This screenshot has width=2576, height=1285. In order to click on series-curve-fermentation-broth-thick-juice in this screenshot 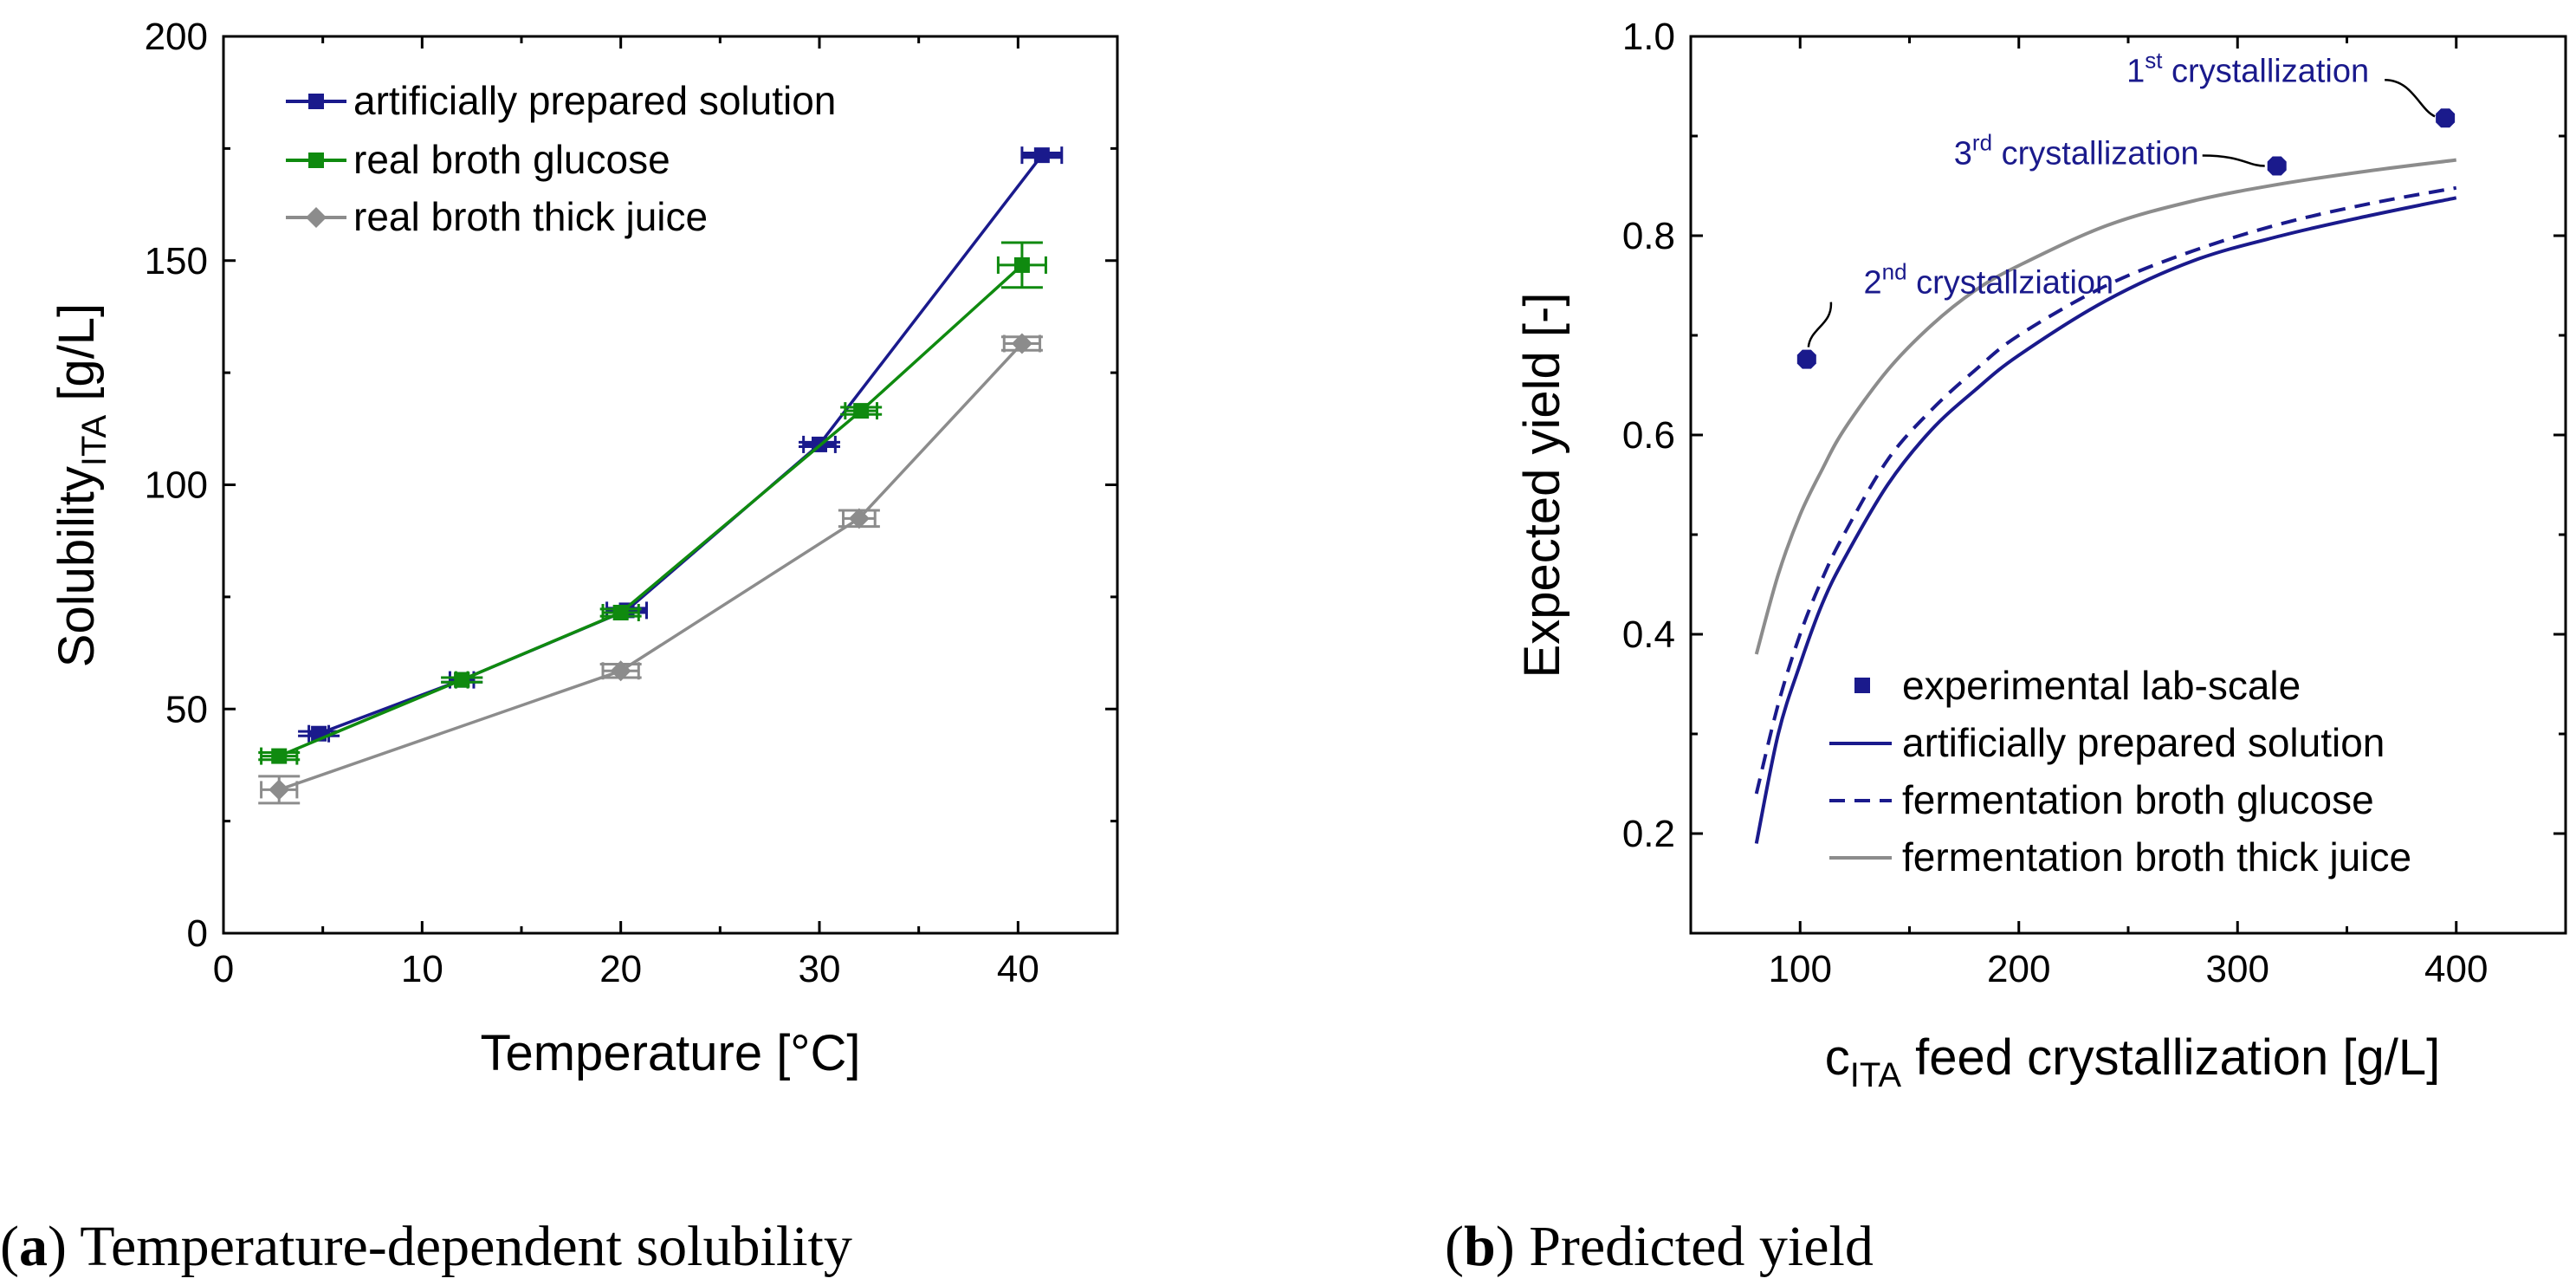, I will do `click(2105, 406)`.